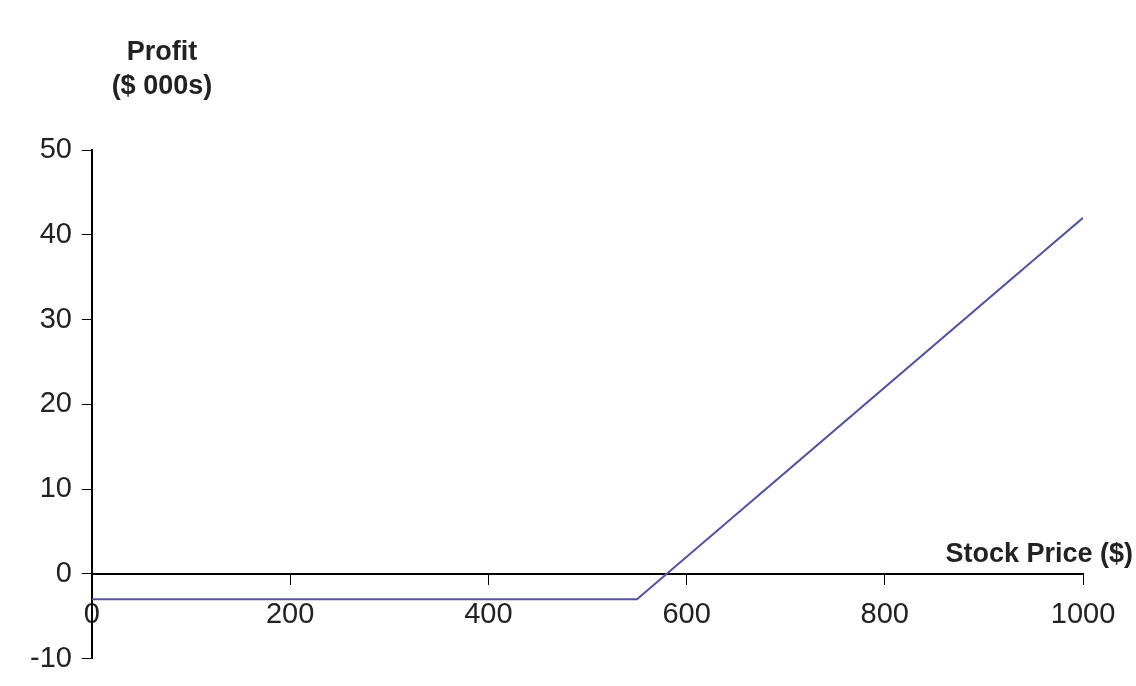 This screenshot has height=686, width=1136. Describe the element at coordinates (50, 656) in the screenshot. I see `y-tick-label: -10` at that location.